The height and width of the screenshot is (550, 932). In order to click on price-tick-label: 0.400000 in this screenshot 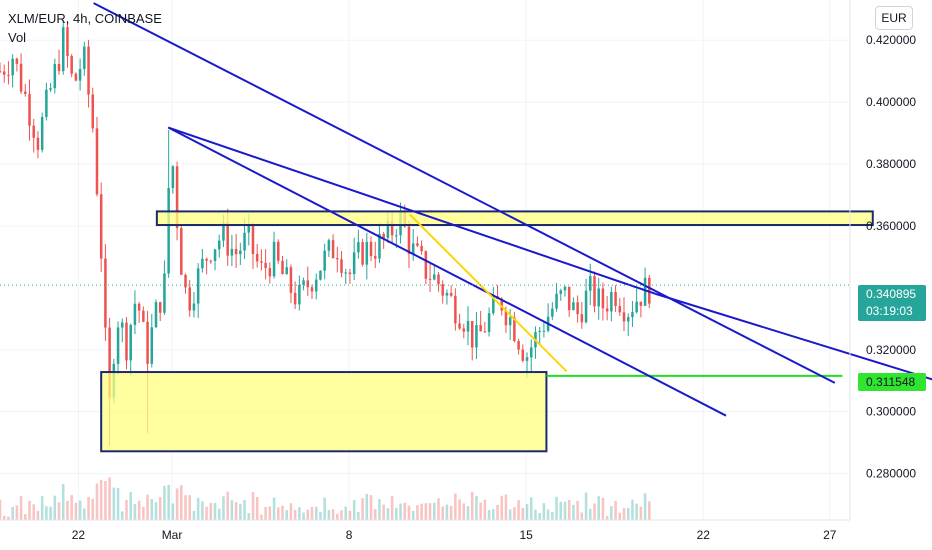, I will do `click(891, 102)`.